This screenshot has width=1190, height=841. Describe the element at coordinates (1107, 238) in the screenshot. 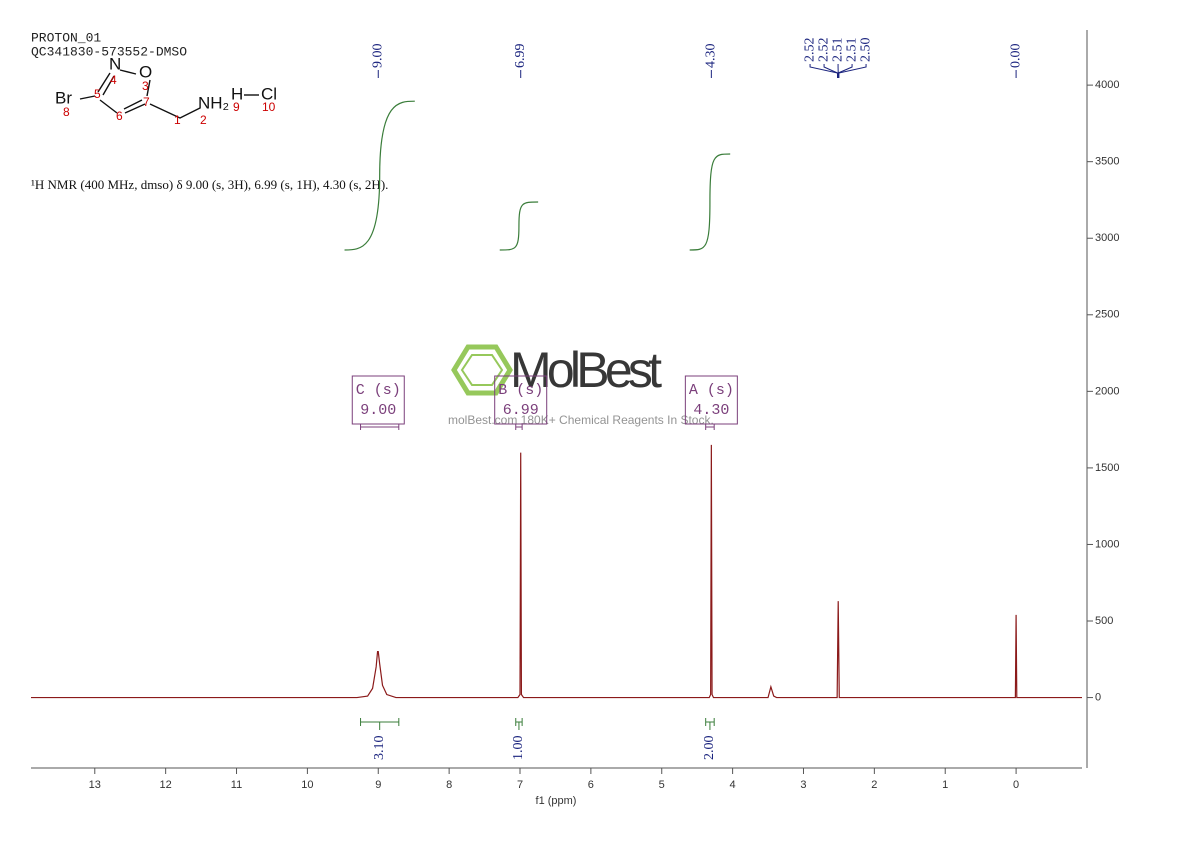

I see `y-tick-label: 3000` at that location.